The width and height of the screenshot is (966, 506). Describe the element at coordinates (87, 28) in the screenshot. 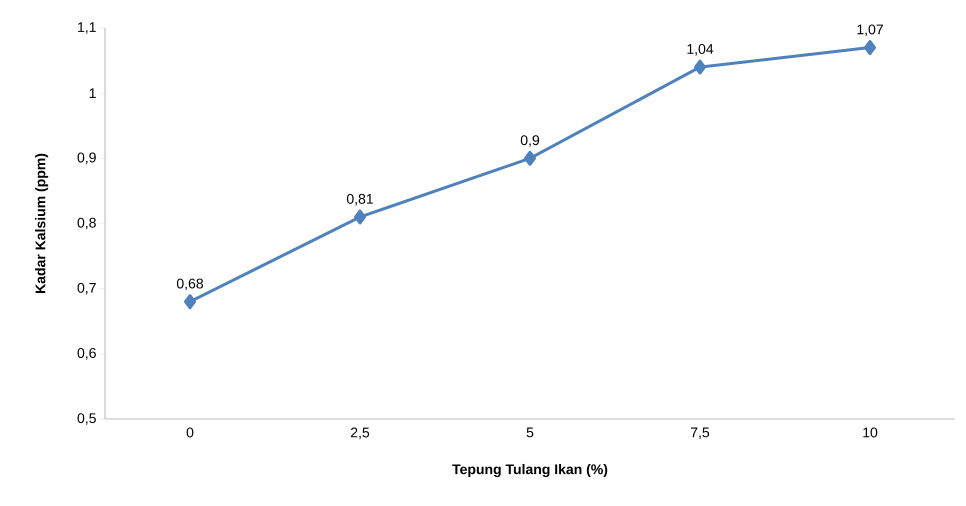

I see `y-tick-label: 1,1` at that location.